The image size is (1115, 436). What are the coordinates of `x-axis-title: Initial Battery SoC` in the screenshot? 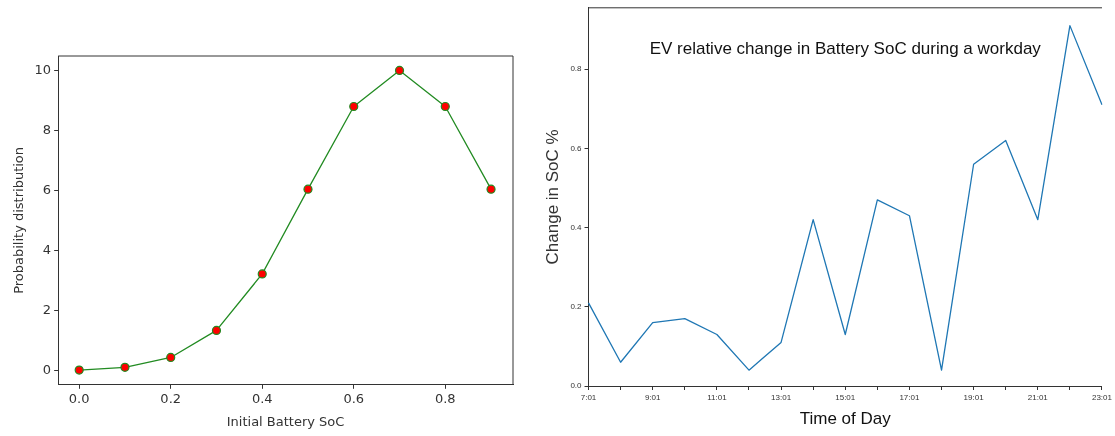 It's located at (285, 421).